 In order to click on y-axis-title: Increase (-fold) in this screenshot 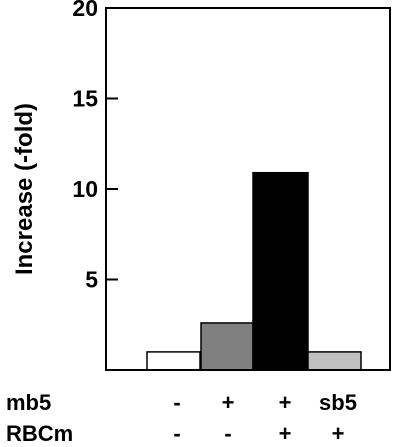, I will do `click(24, 189)`.